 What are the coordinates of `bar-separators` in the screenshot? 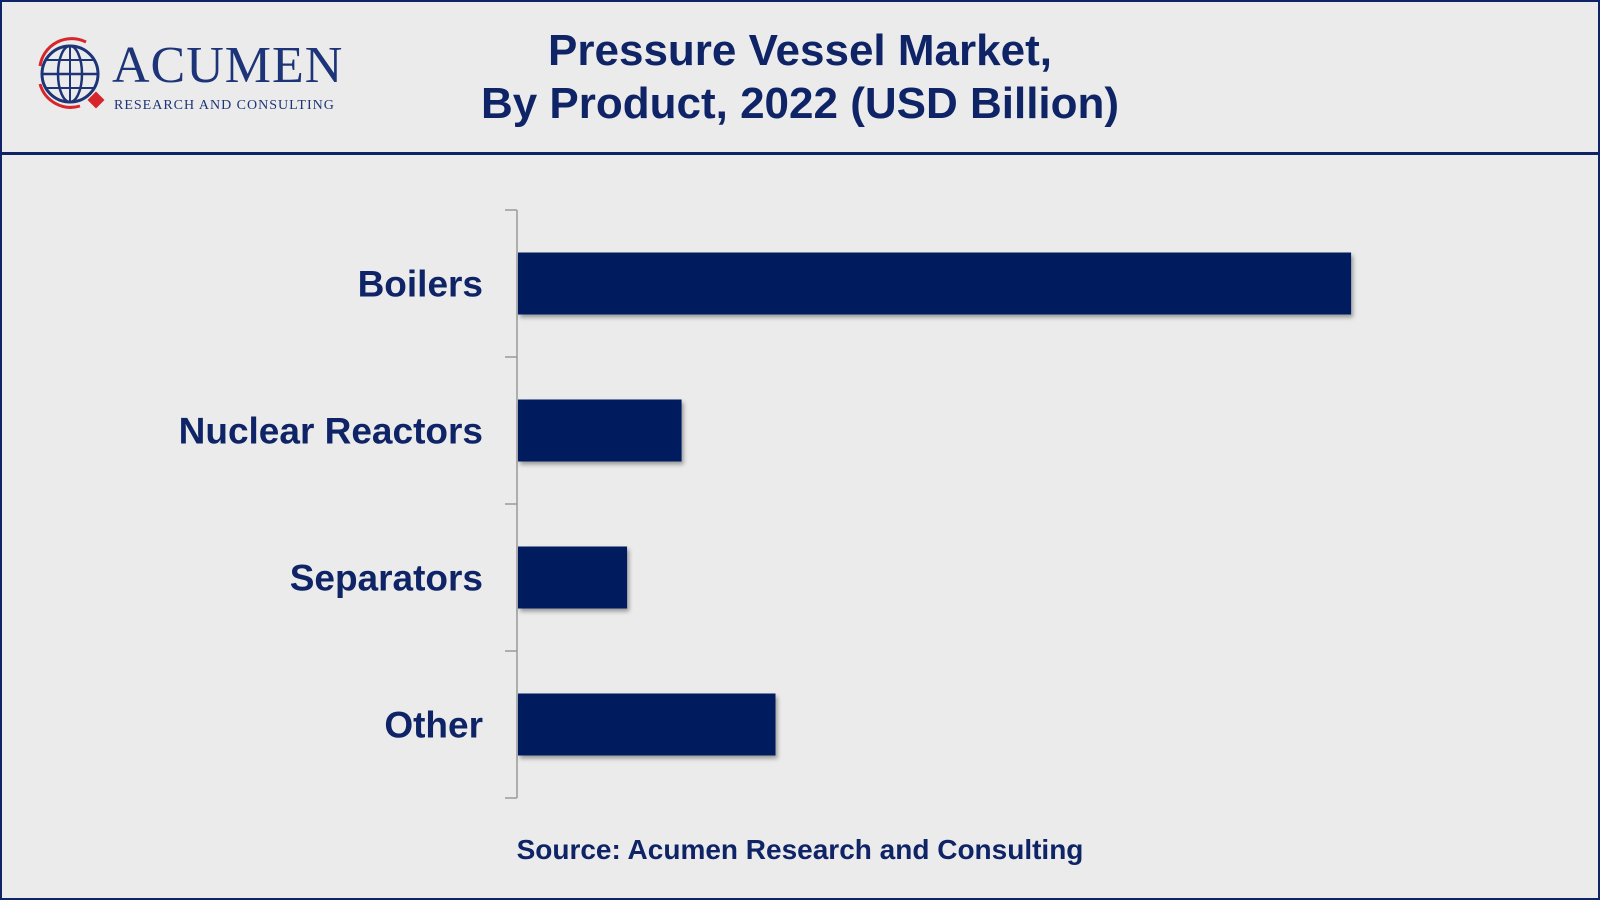 It's located at (573, 577).